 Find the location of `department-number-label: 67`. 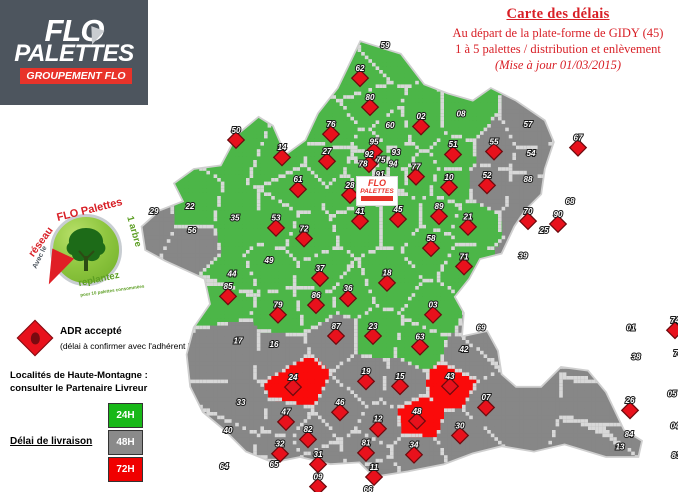

department-number-label: 67 is located at coordinates (578, 137).